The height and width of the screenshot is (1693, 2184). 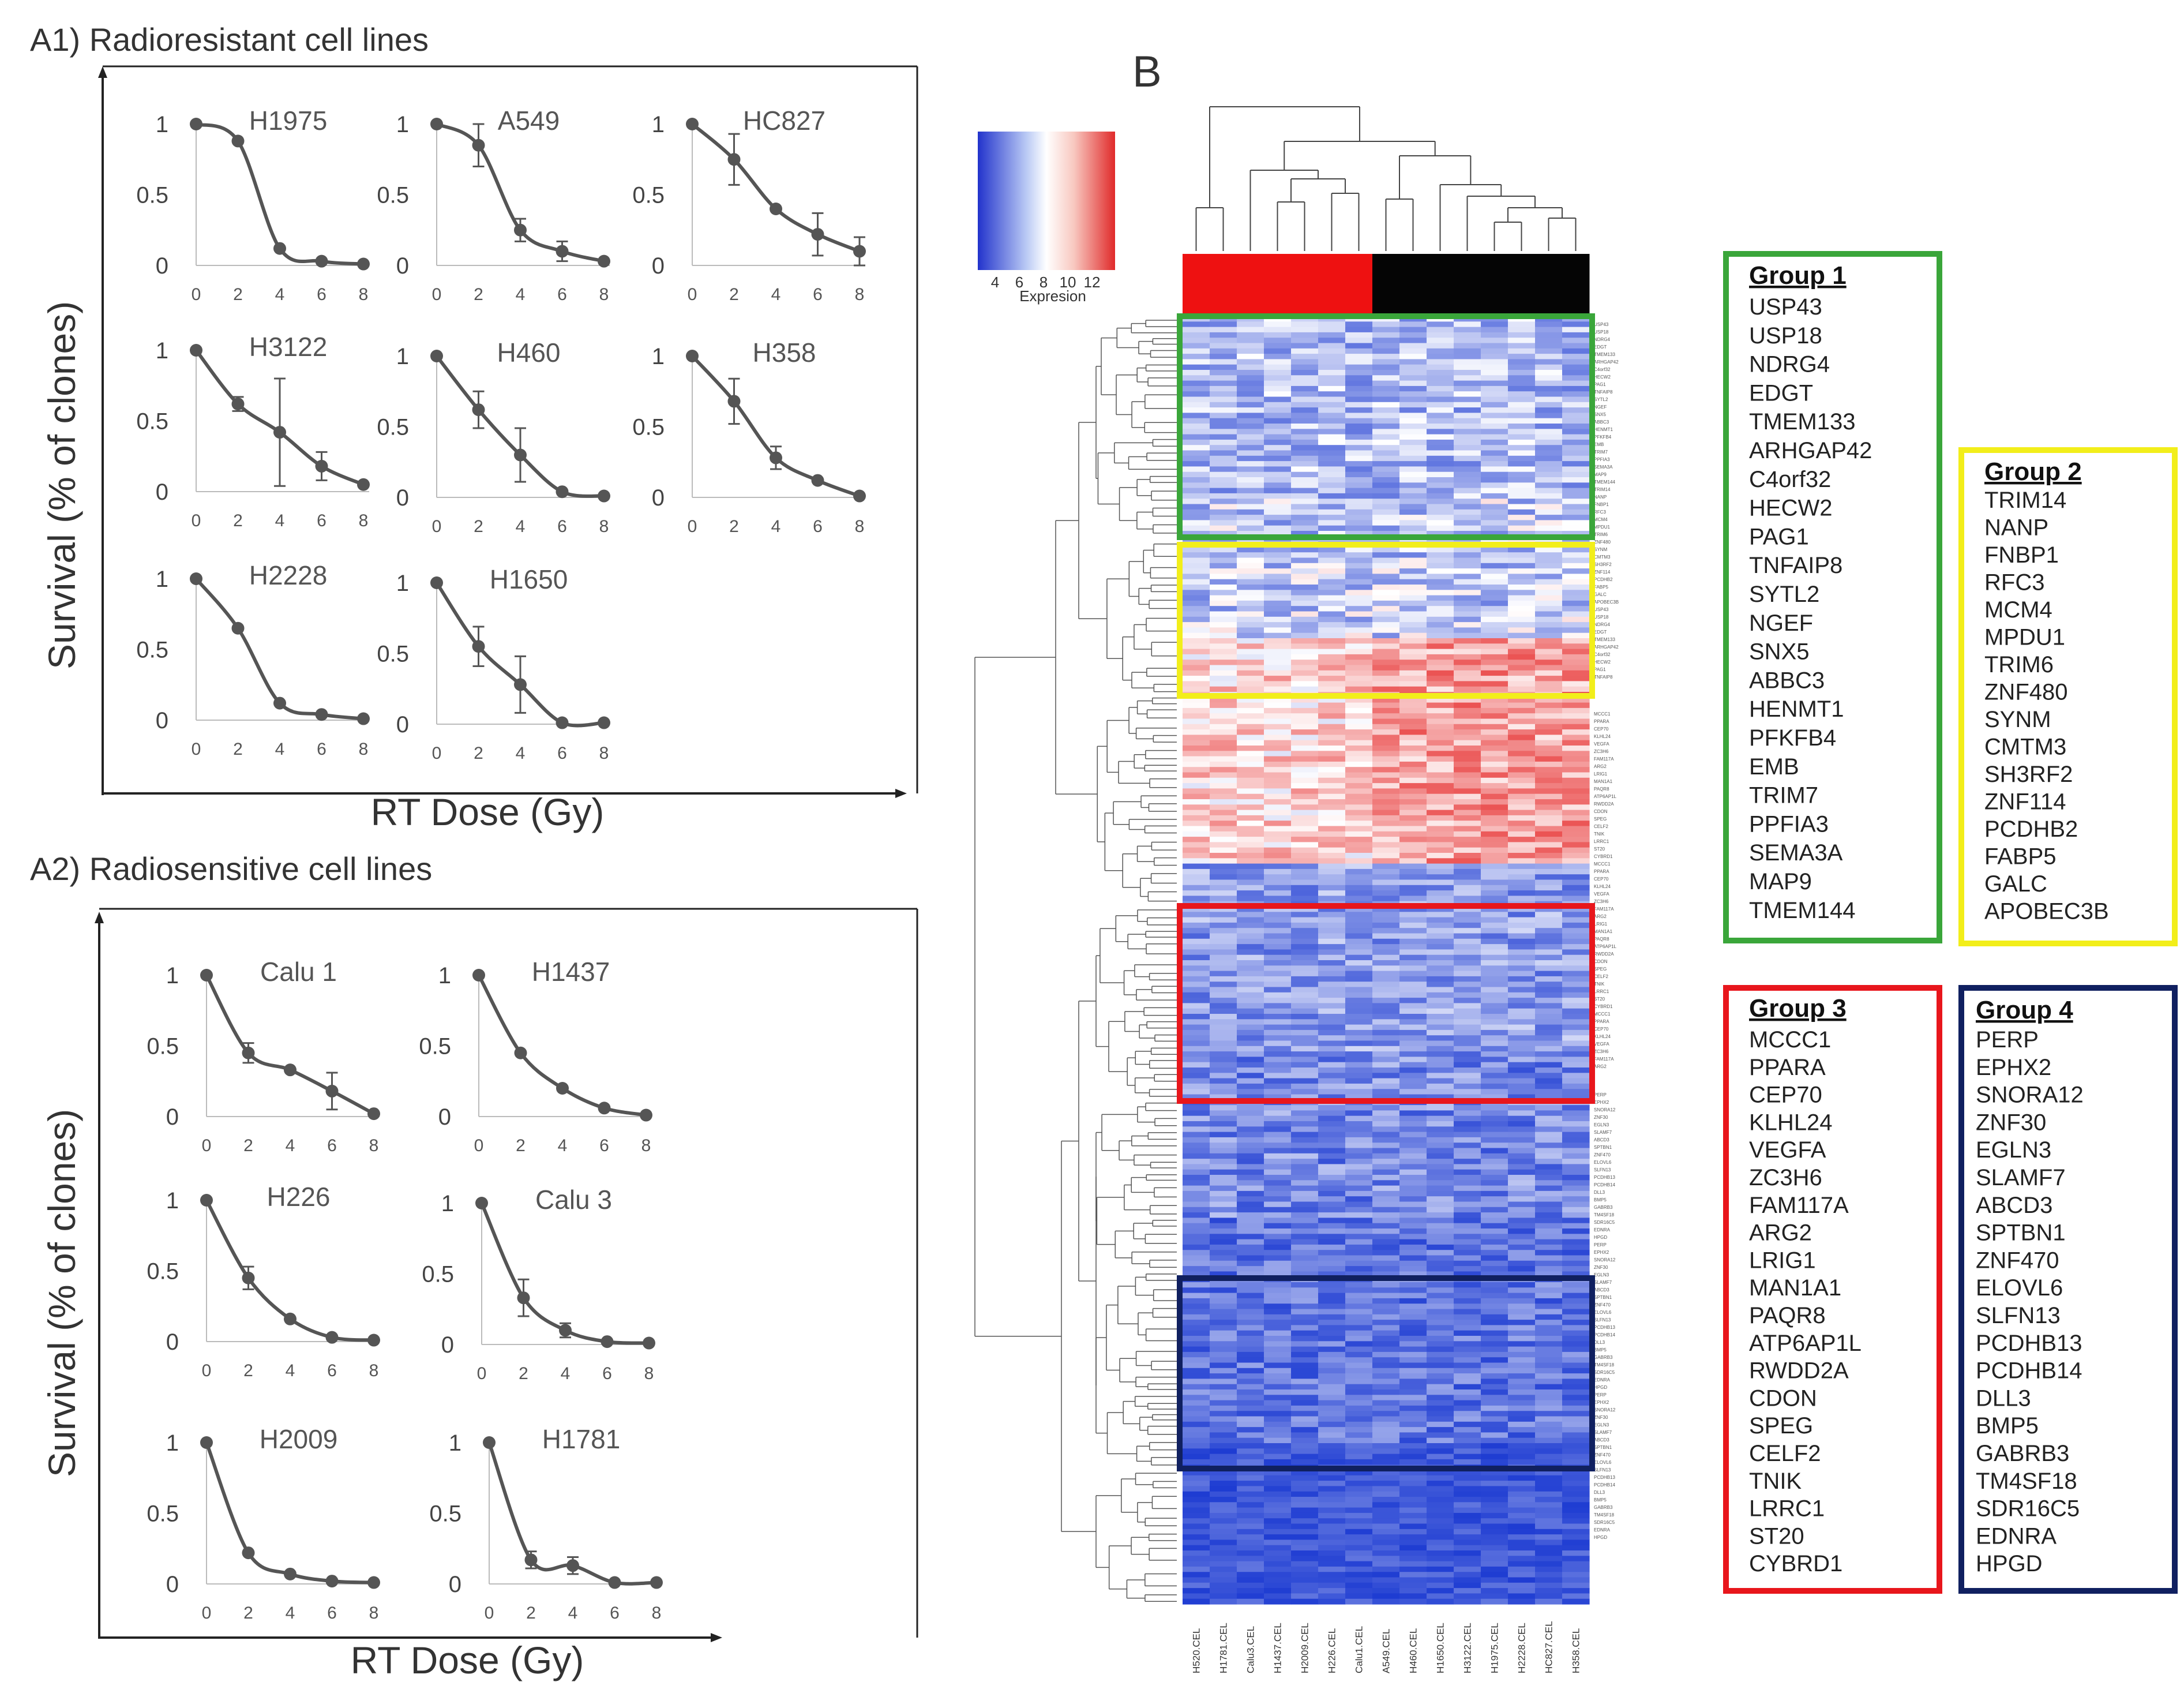 What do you see at coordinates (2025, 802) in the screenshot?
I see `group2-gene: ZNF114` at bounding box center [2025, 802].